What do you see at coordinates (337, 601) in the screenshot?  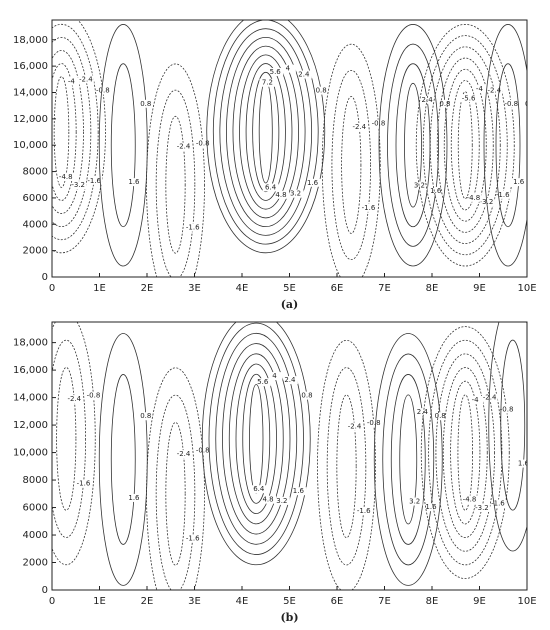 I see `x-tick-label: 6E` at bounding box center [337, 601].